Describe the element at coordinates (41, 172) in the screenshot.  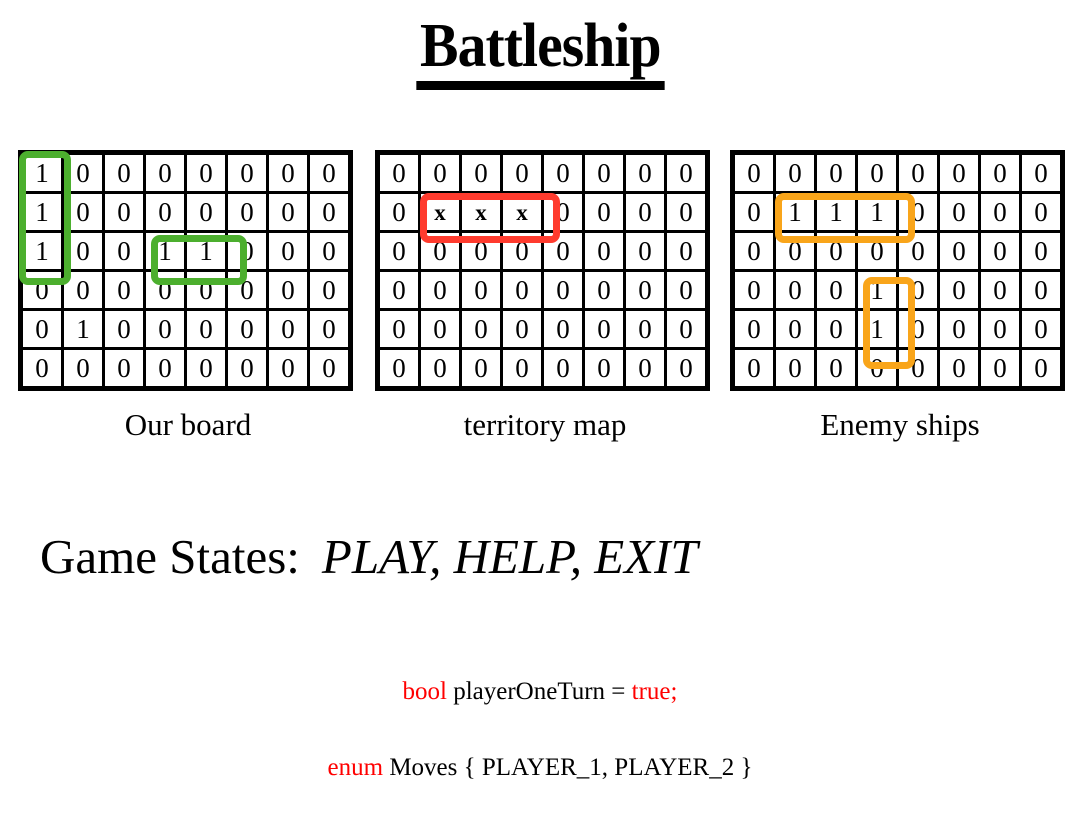
I see `grid-cell-r1-c1: 1` at that location.